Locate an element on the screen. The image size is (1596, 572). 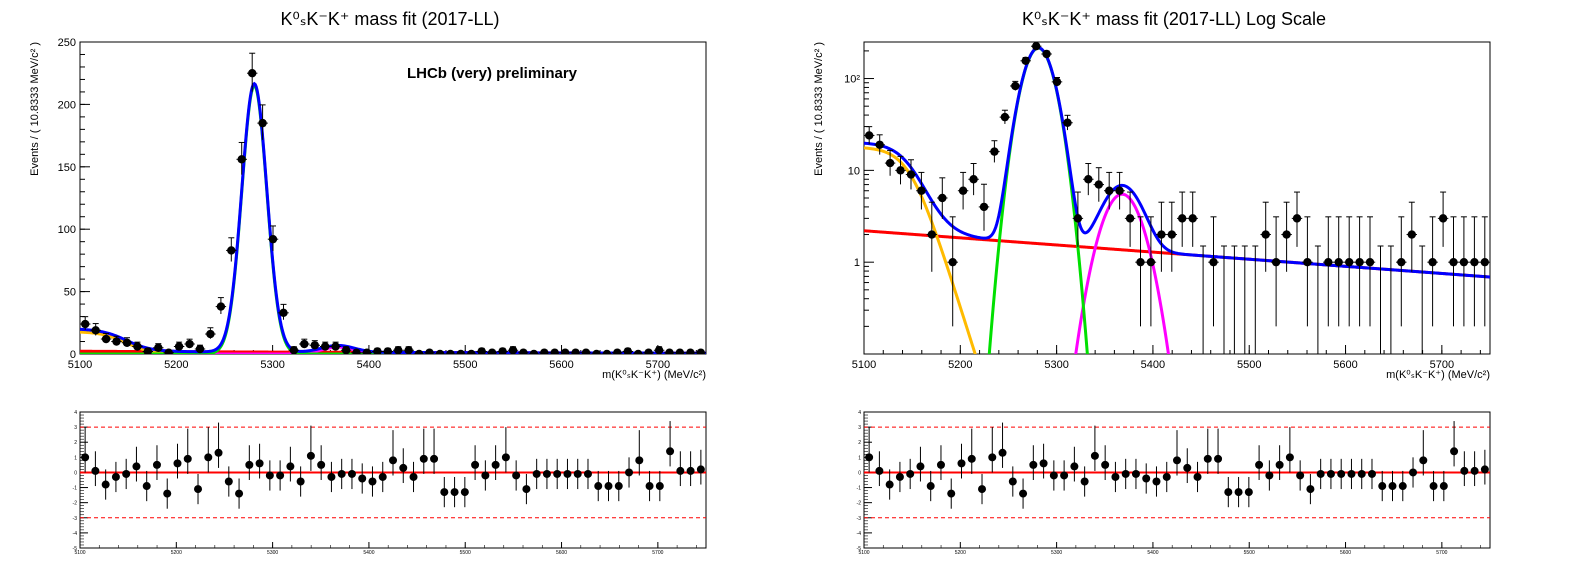
y-tick-label: 100 is located at coordinates (67, 230).